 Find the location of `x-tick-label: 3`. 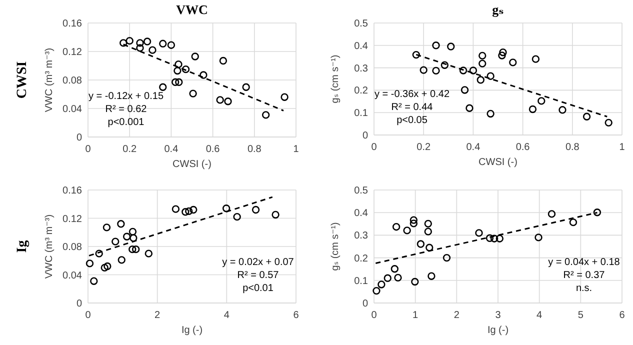

x-tick-label: 3 is located at coordinates (498, 315).